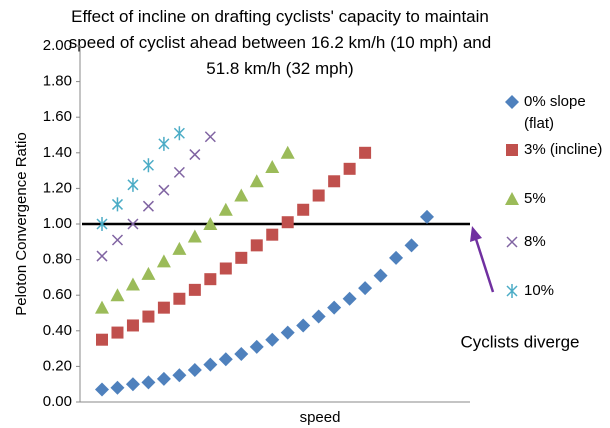 This screenshot has width=610, height=428. Describe the element at coordinates (476, 234) in the screenshot. I see `arrow-head` at that location.